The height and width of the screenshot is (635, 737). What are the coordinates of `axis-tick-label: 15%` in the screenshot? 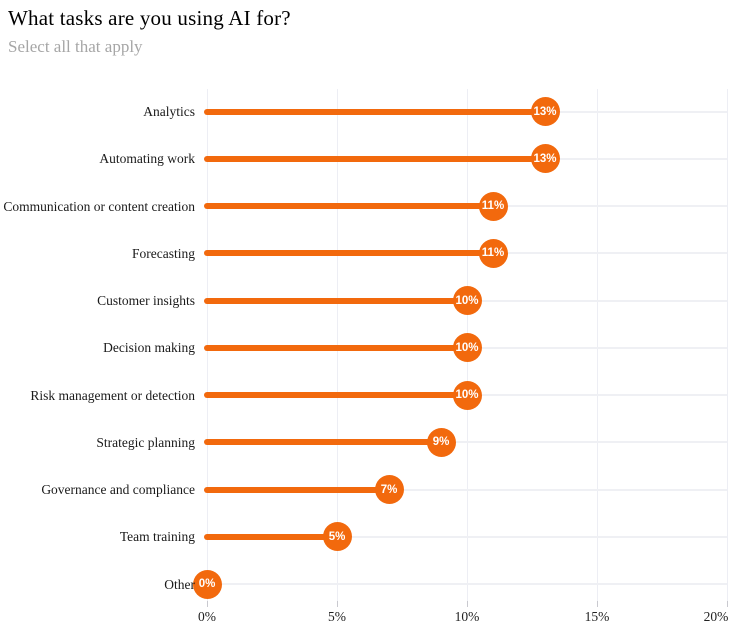 It's located at (597, 616).